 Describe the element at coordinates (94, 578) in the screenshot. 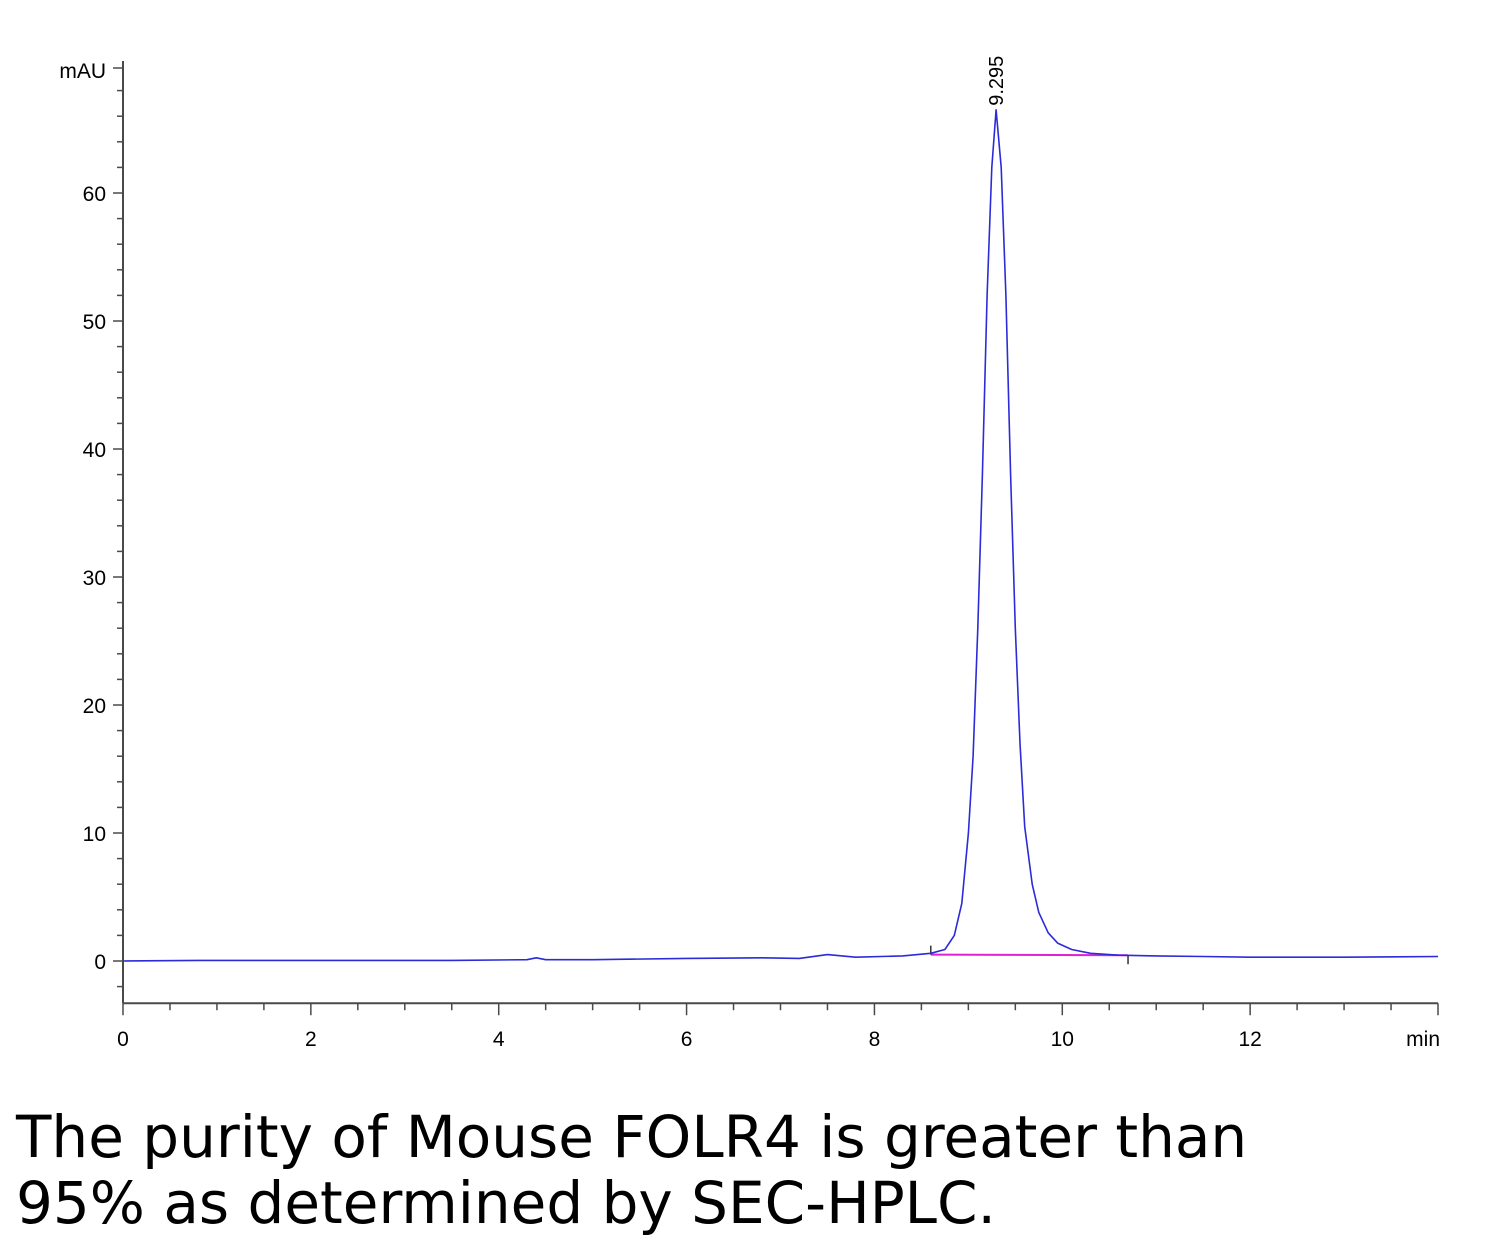

I see `y-tick-label: 30` at that location.